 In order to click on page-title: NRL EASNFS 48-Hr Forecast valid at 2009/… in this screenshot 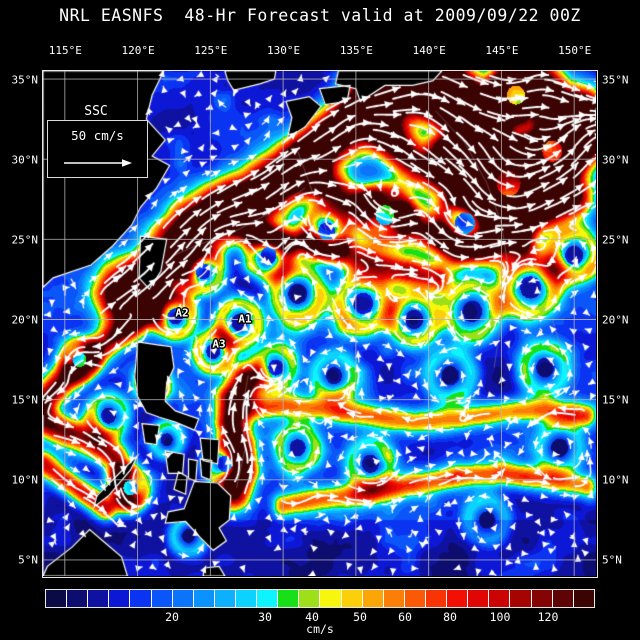, I will do `click(320, 15)`.